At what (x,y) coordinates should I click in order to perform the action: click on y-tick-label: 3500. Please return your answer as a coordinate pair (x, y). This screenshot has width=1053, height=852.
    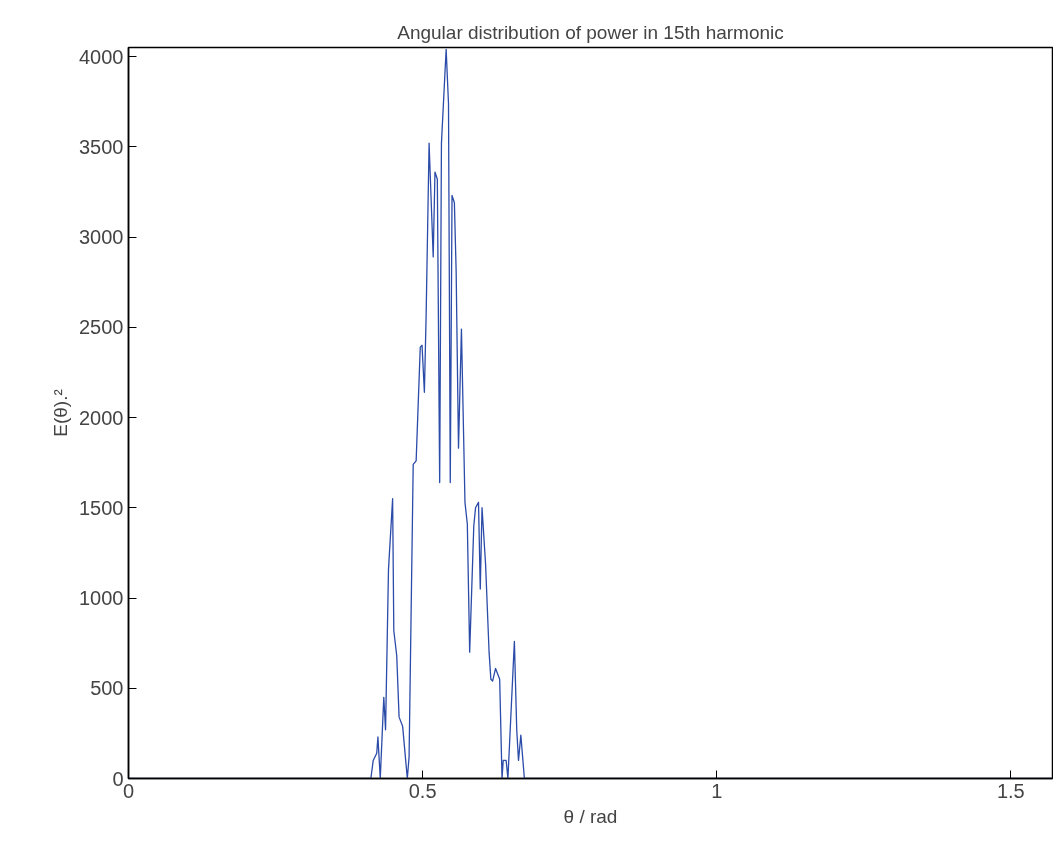
    Looking at the image, I should click on (101, 146).